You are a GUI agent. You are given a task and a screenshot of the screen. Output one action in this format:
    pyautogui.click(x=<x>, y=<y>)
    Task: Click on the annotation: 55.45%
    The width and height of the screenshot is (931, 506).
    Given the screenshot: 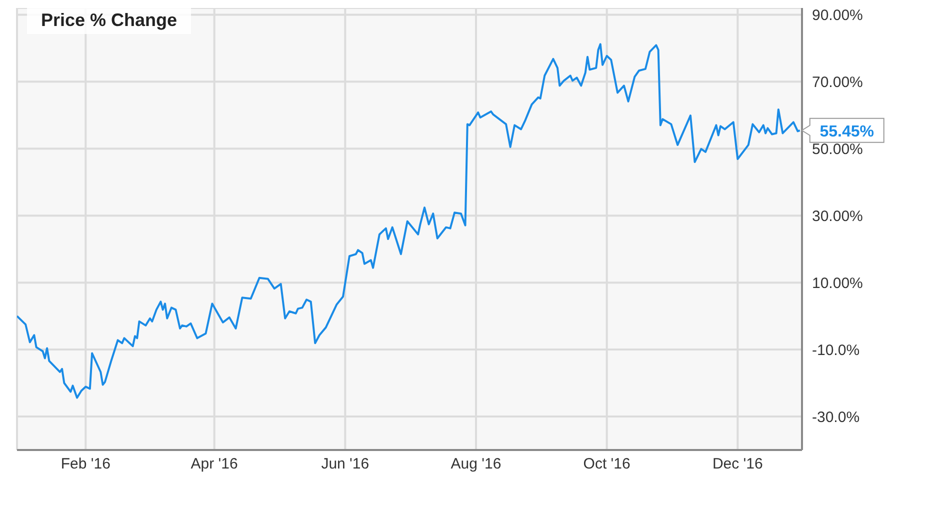 What is the action you would take?
    pyautogui.click(x=847, y=131)
    